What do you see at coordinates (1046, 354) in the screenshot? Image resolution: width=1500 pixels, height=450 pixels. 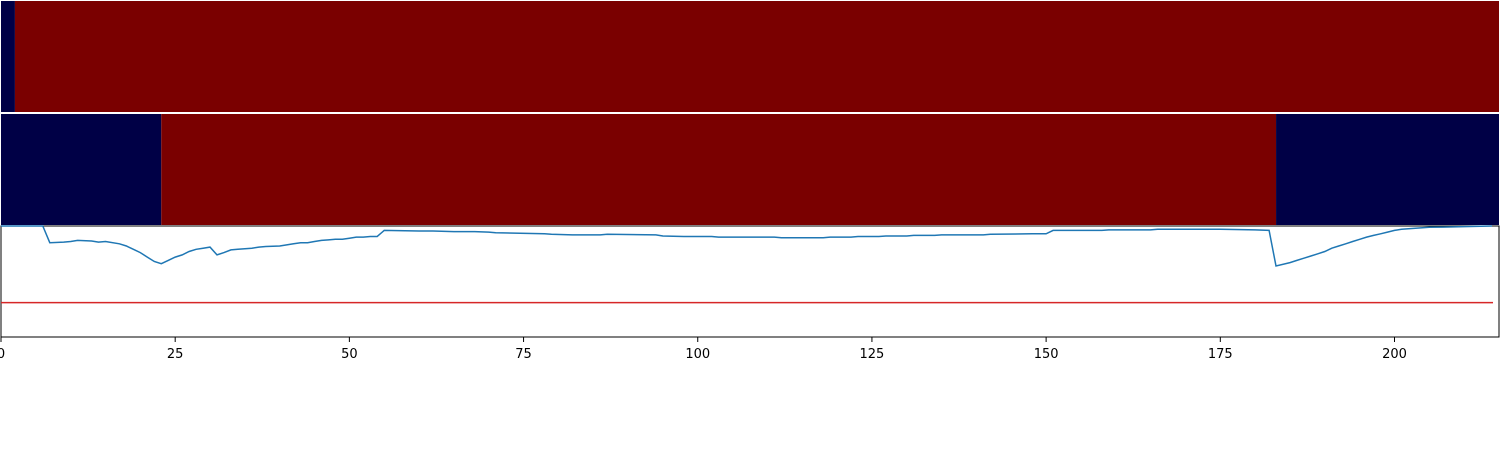 I see `x-tick-label: 150` at bounding box center [1046, 354].